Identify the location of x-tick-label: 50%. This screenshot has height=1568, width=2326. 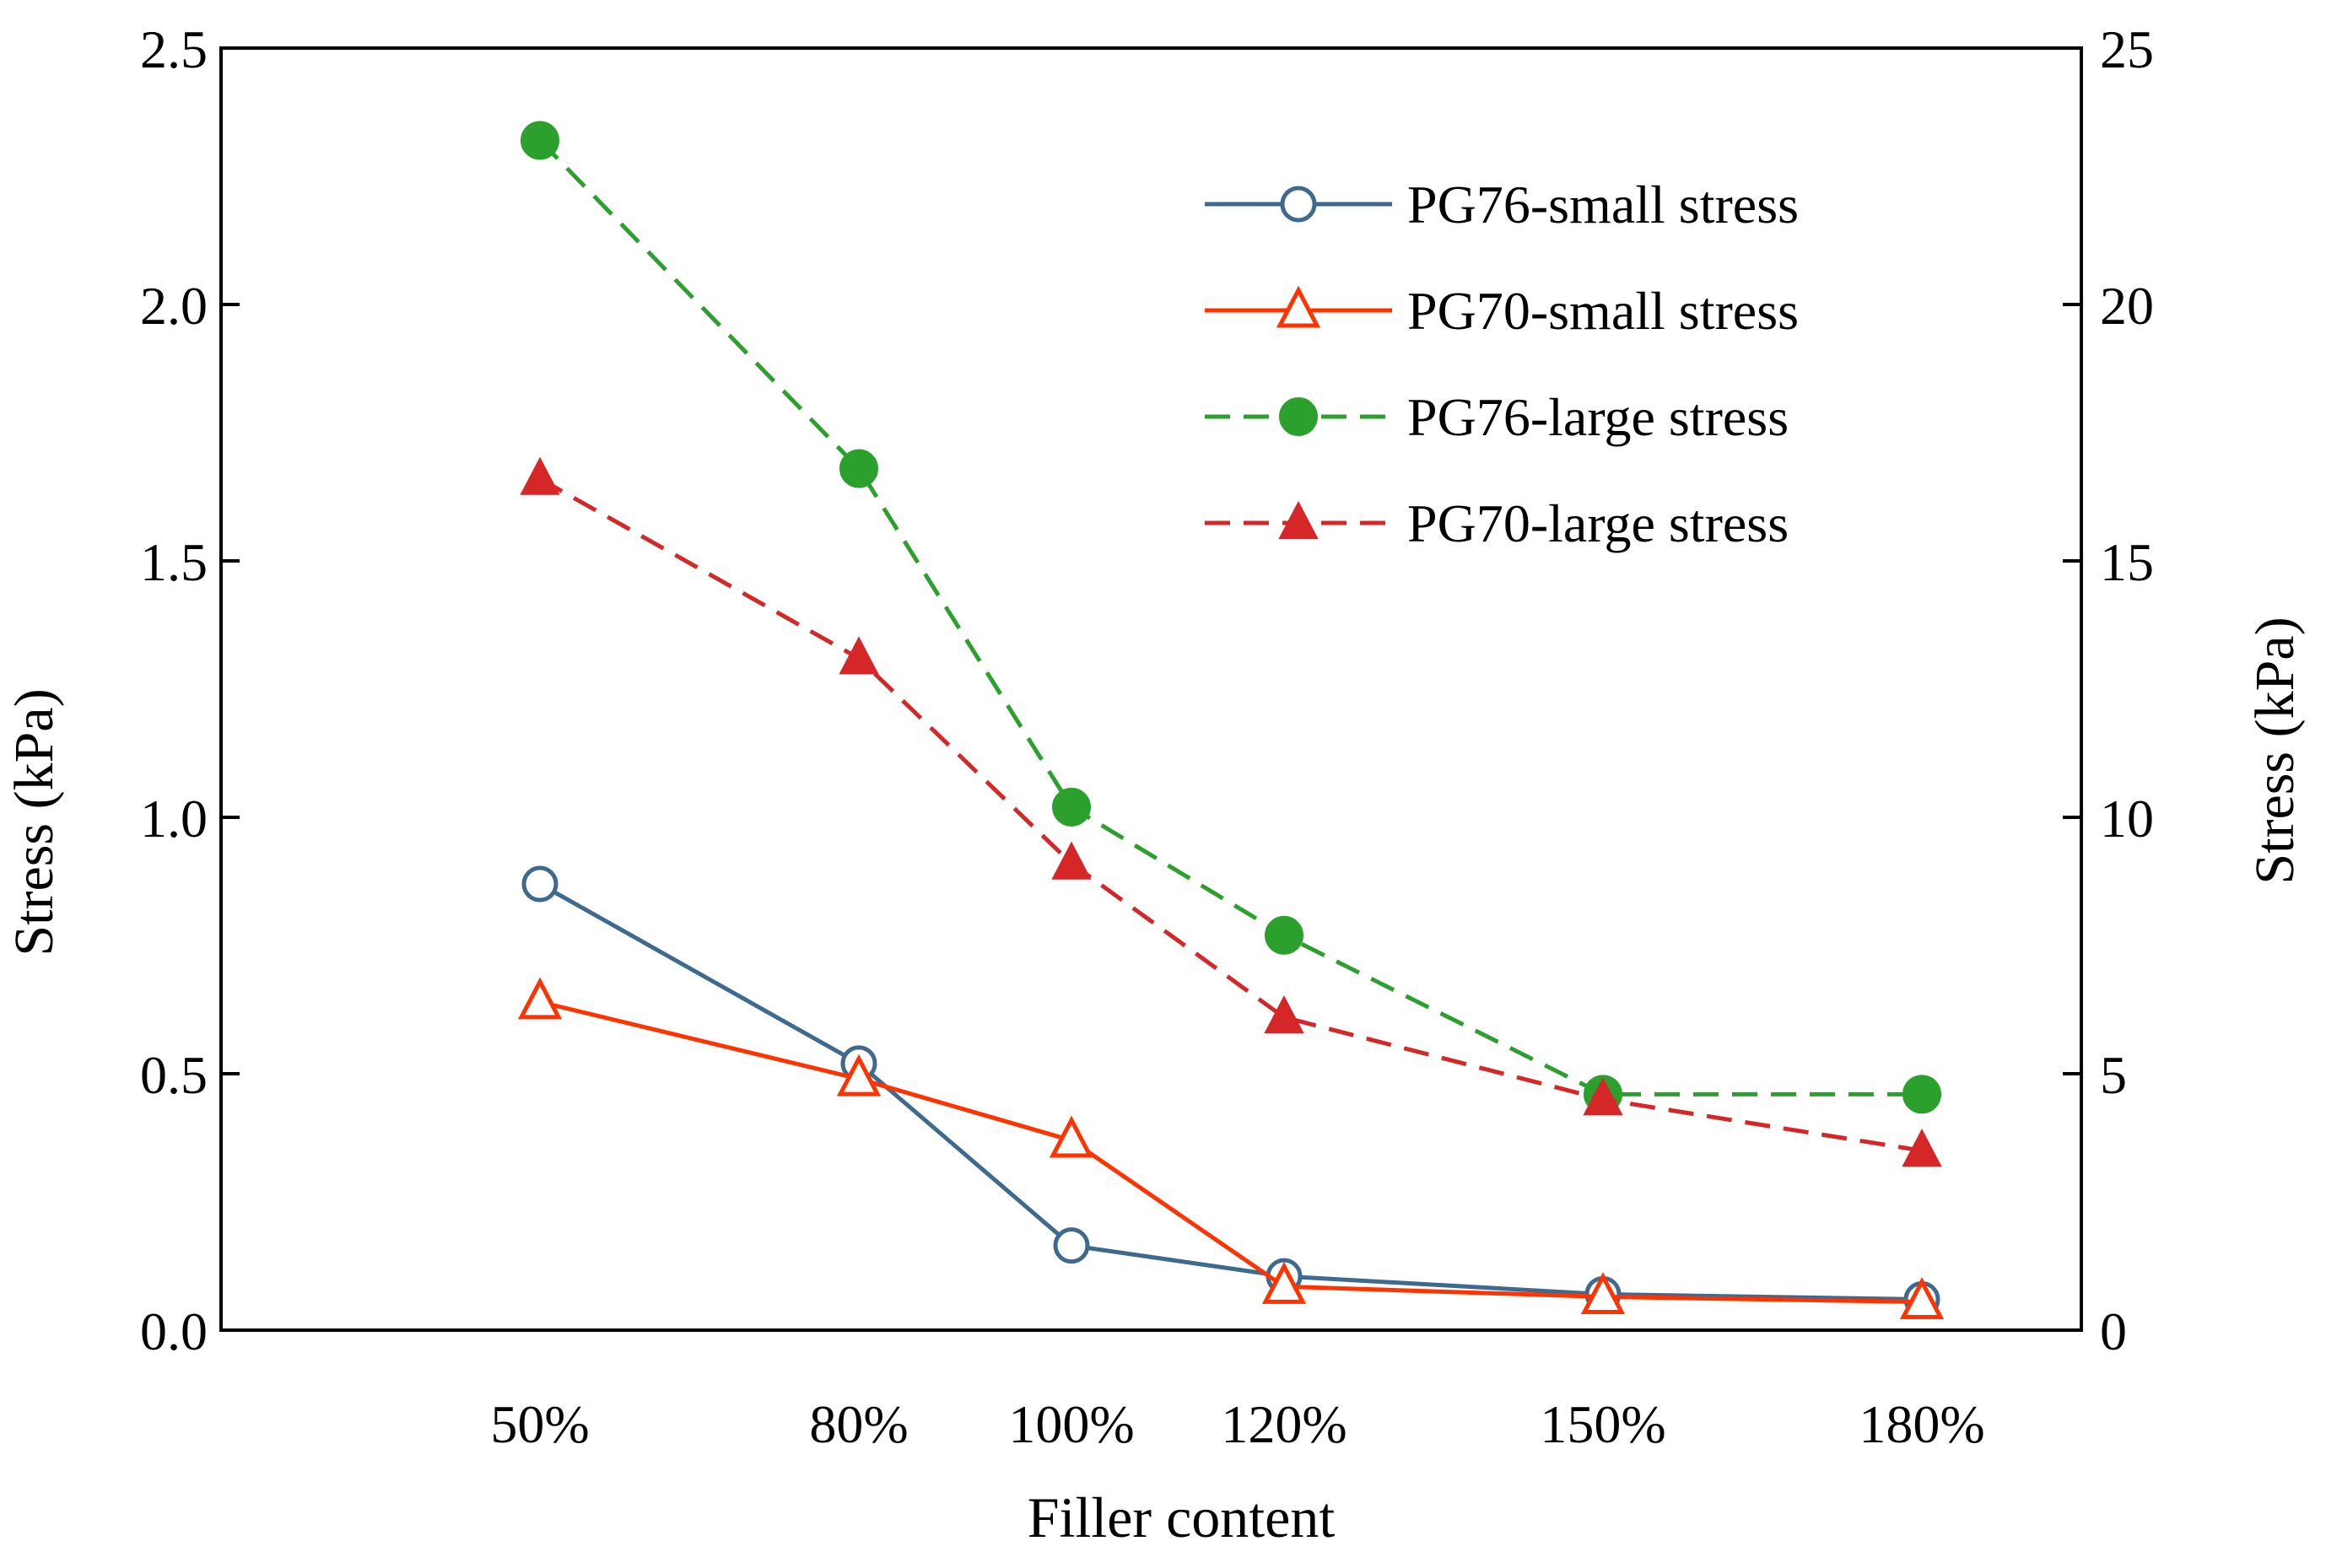
(540, 1424).